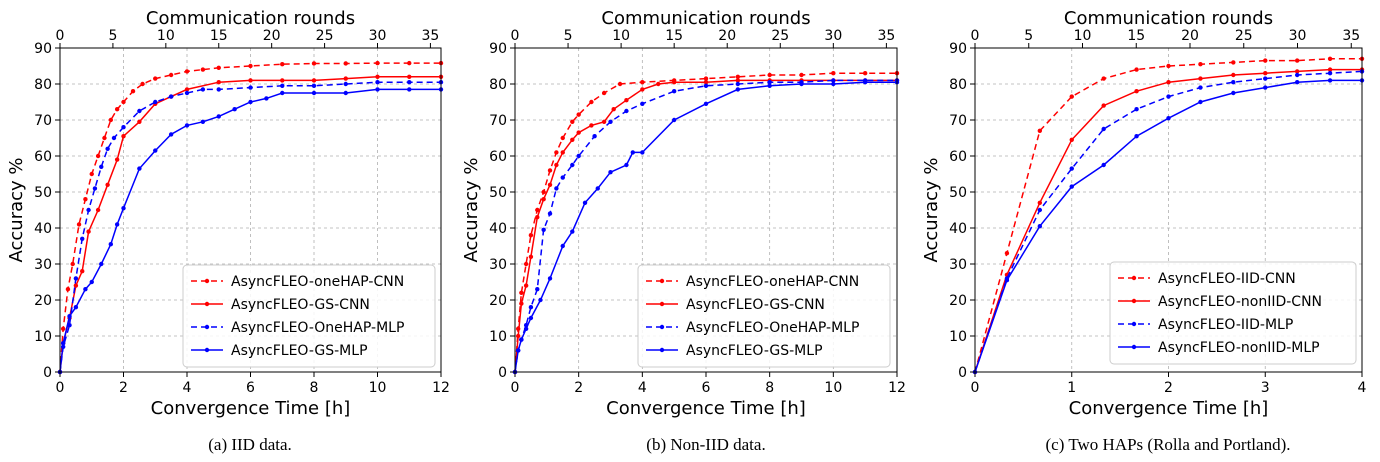 The height and width of the screenshot is (462, 1380). I want to click on legend-label: AsyncFLEO-nonIID-MLP, so click(1239, 348).